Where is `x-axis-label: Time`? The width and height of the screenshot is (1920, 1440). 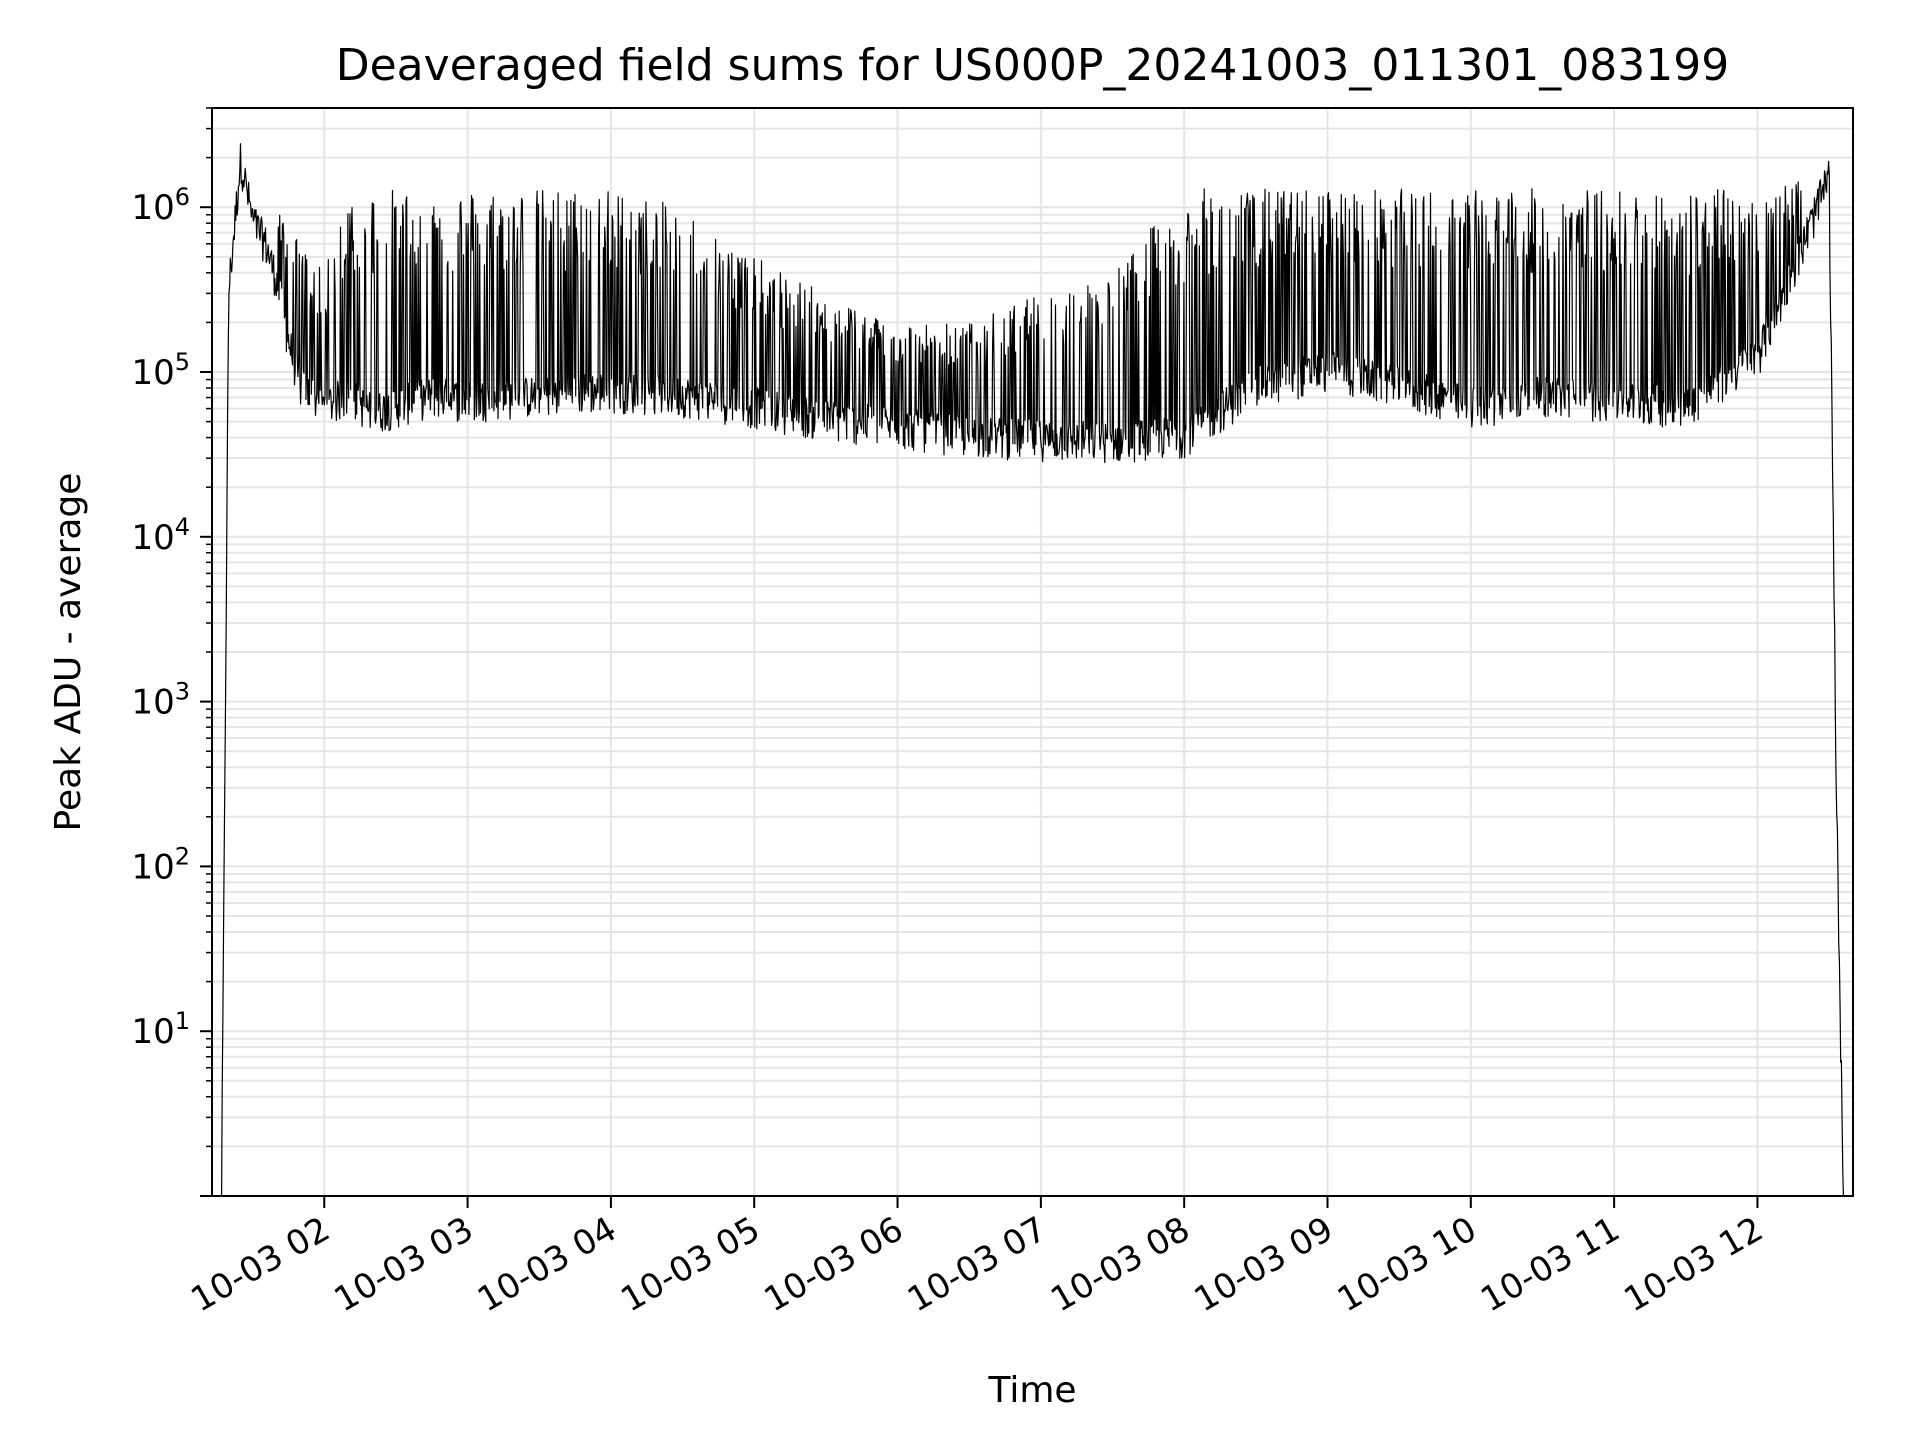
x-axis-label: Time is located at coordinates (1031, 1390).